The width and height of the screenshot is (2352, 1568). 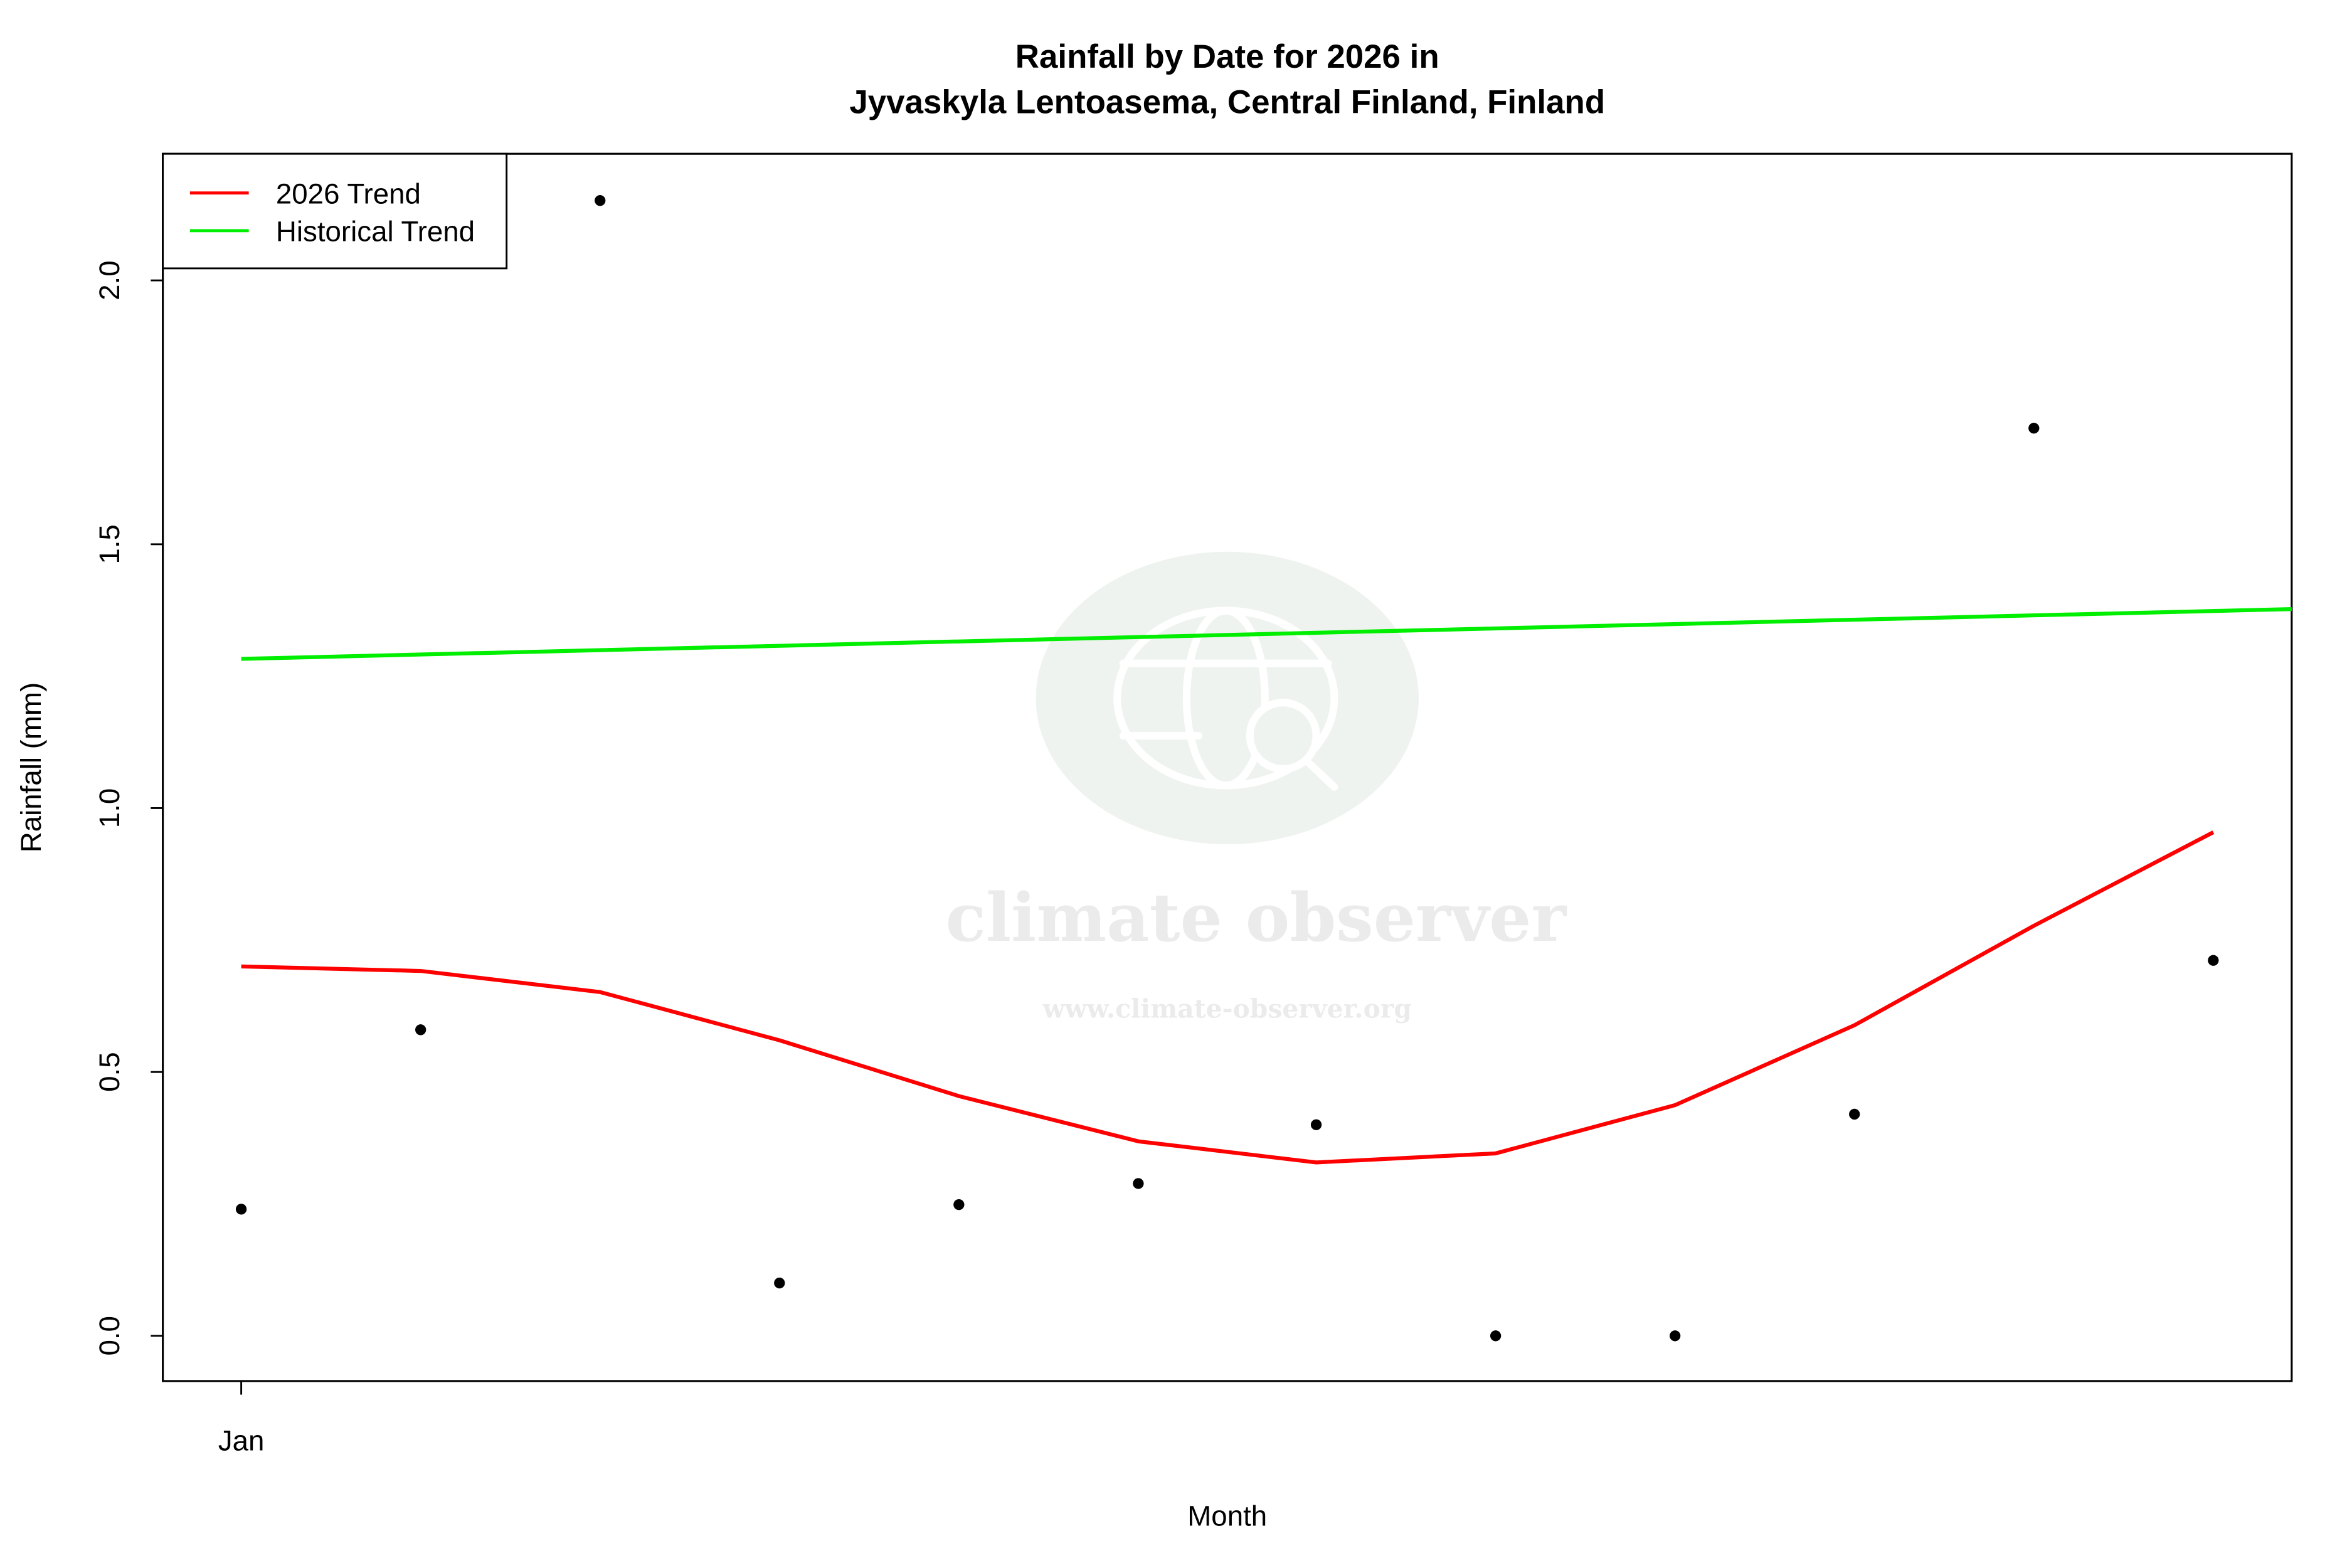 What do you see at coordinates (109, 808) in the screenshot?
I see `y-tick-label: 1.0` at bounding box center [109, 808].